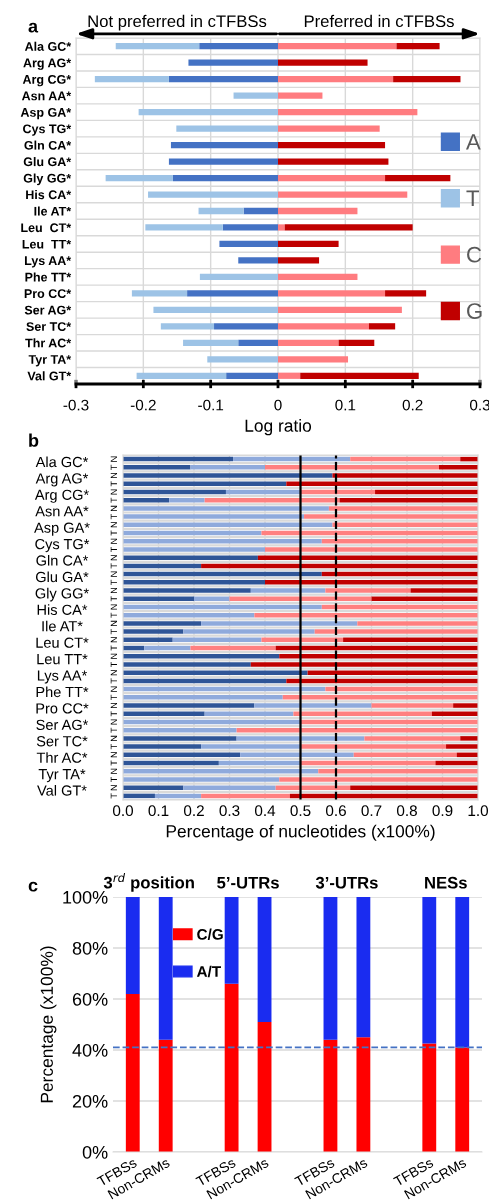 This screenshot has width=489, height=1204. What do you see at coordinates (62, 626) in the screenshot?
I see `text: Ile AT*` at bounding box center [62, 626].